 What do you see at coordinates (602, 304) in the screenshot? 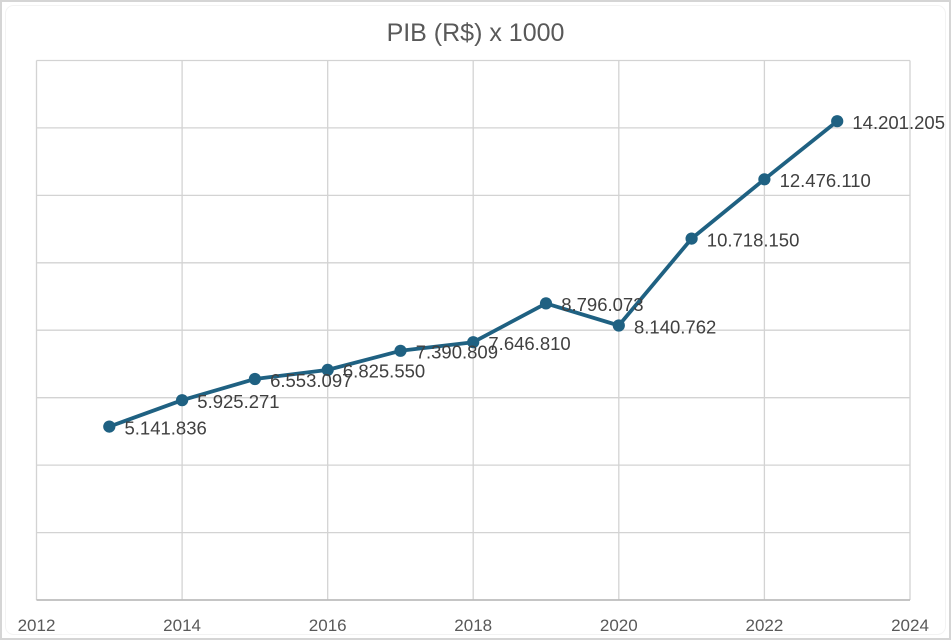
I see `svg-text: 8.796.073` at bounding box center [602, 304].